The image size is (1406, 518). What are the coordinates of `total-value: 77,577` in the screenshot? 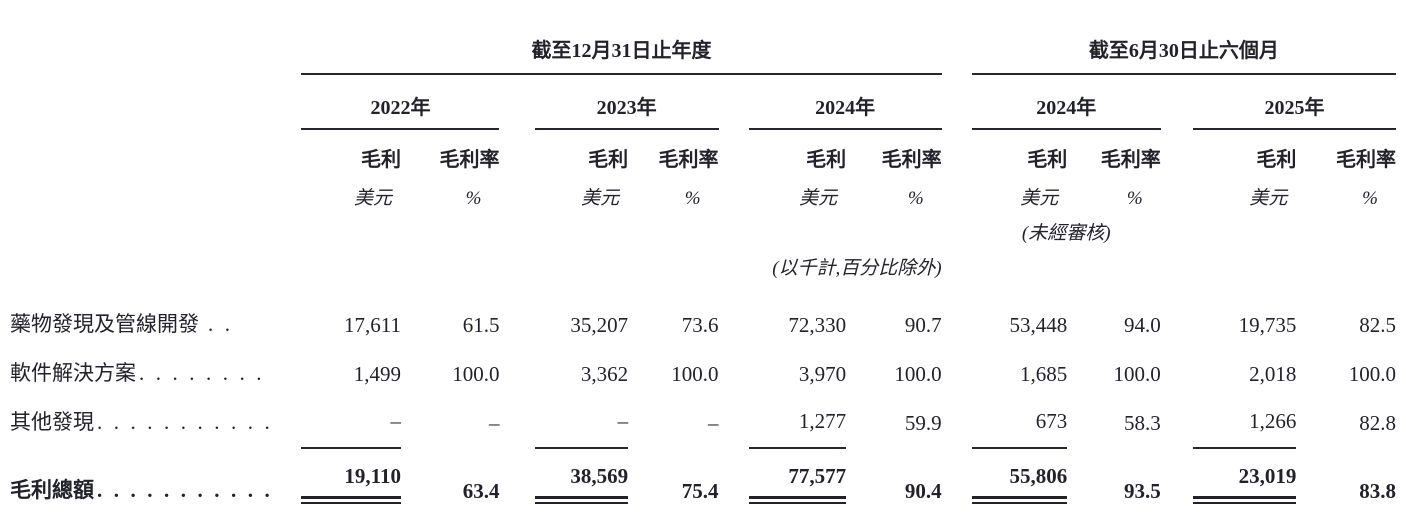 It's located at (817, 476).